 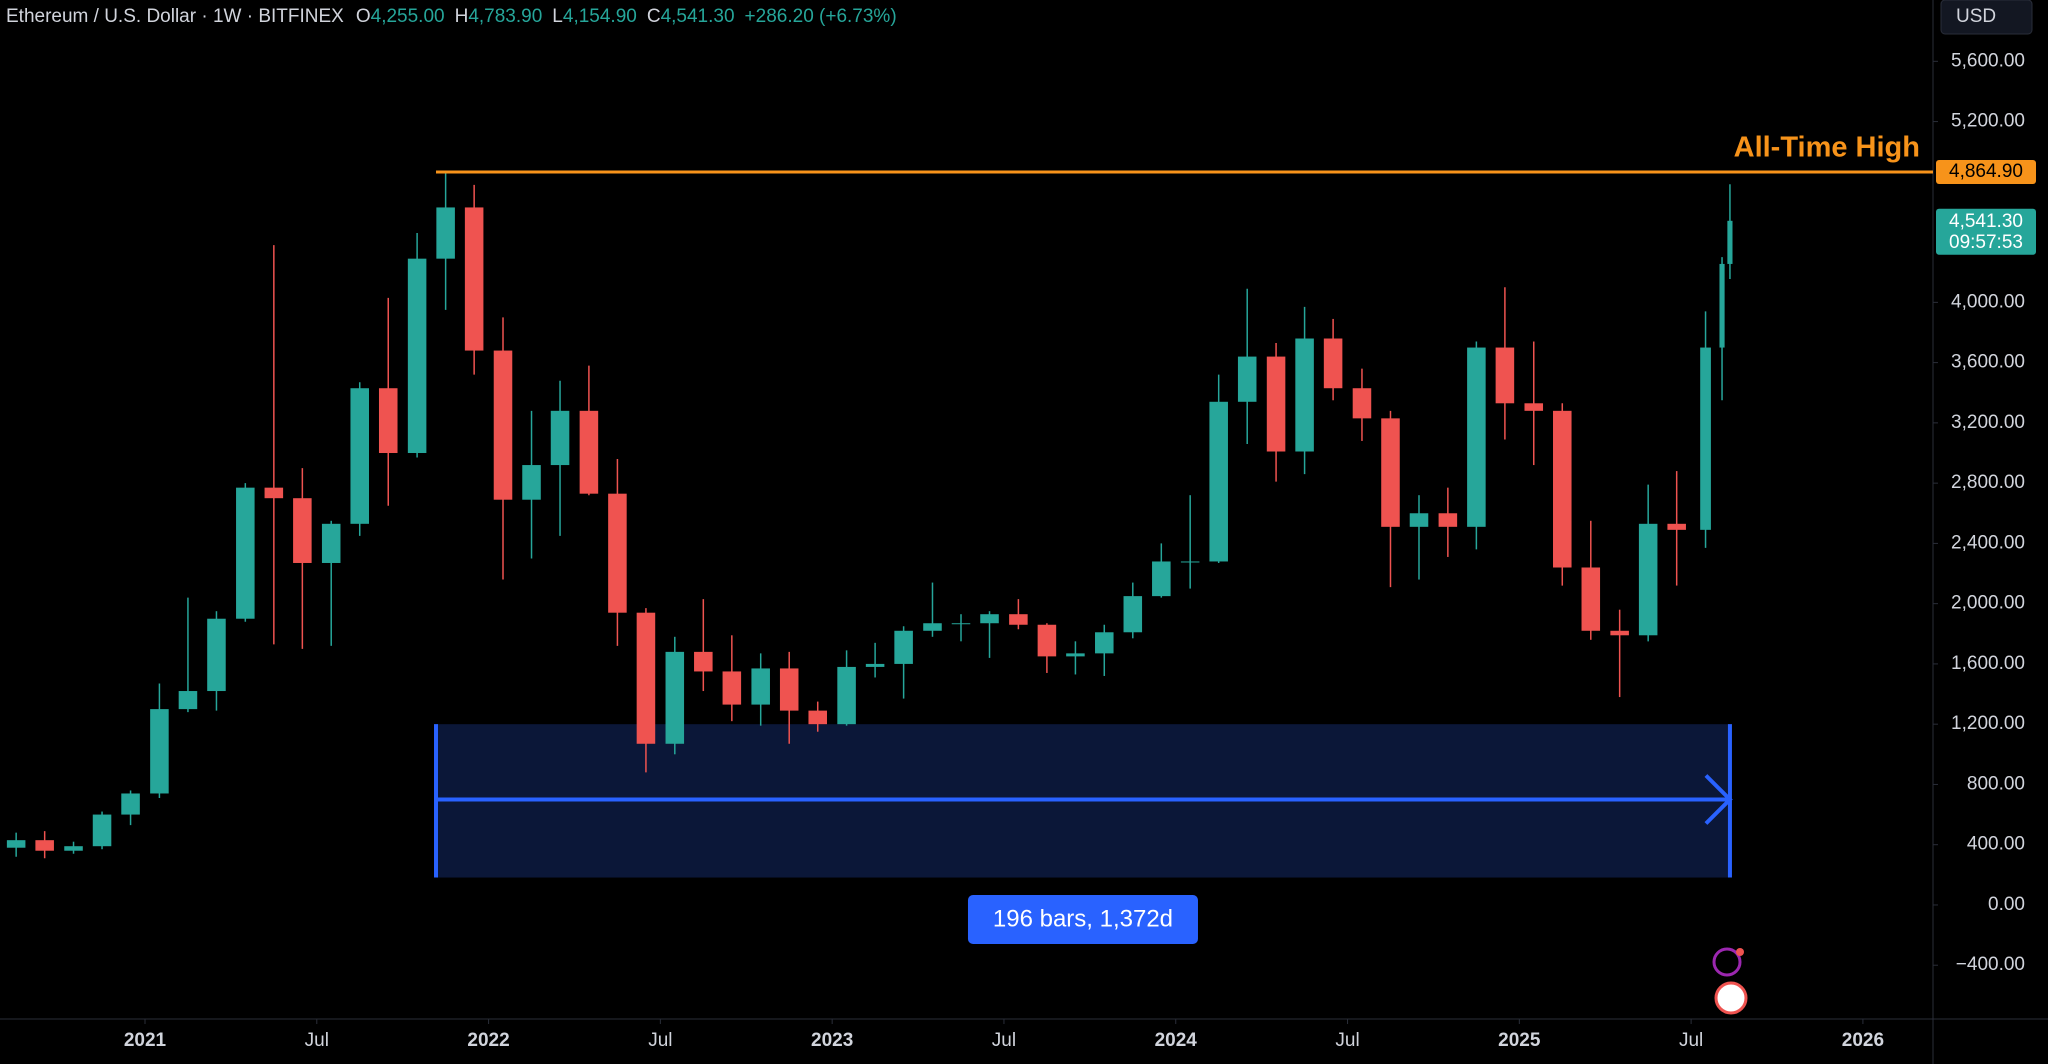 I want to click on assistant-icon, so click(x=1727, y=962).